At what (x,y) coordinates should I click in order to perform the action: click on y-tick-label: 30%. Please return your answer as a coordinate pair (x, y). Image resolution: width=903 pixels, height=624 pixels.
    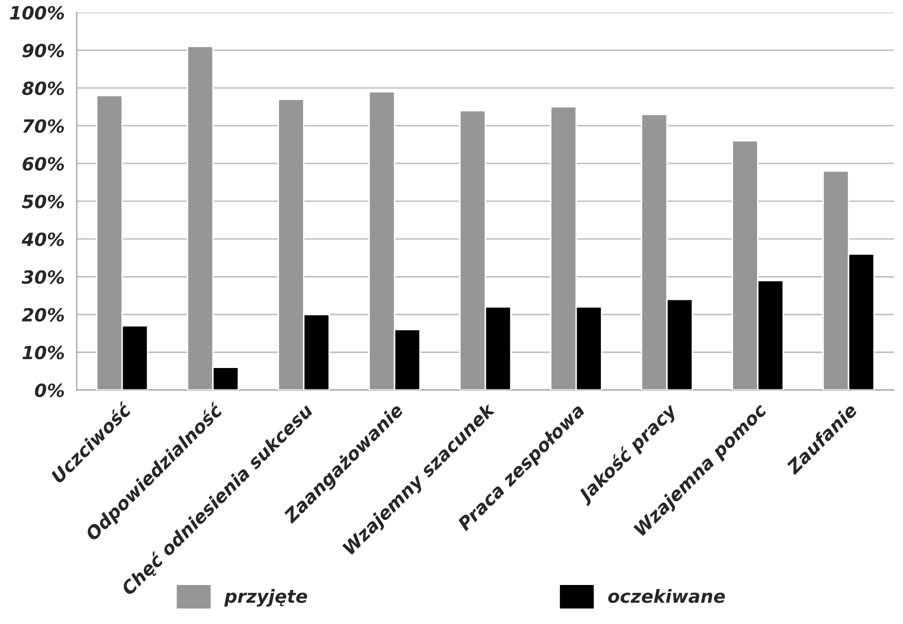
    Looking at the image, I should click on (43, 277).